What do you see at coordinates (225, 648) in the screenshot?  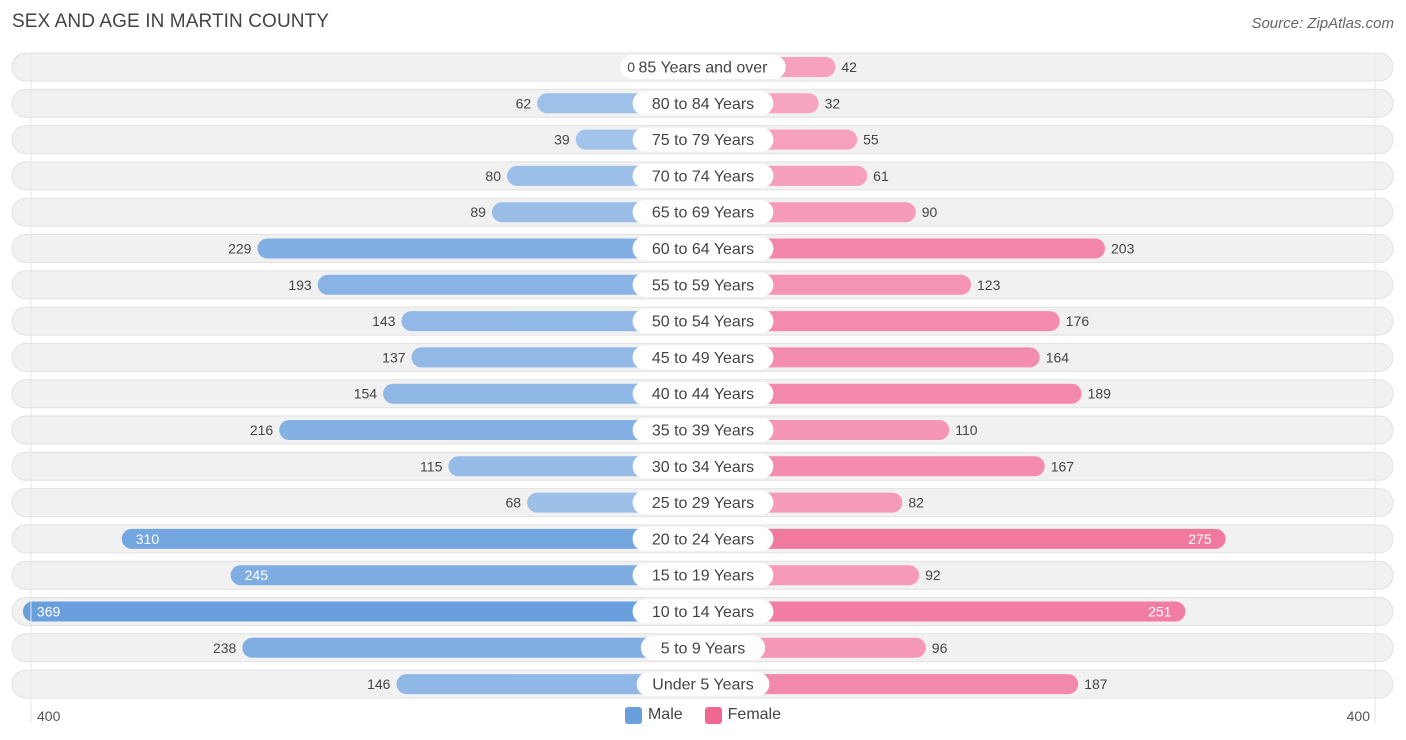 I see `value-label-male: 238` at bounding box center [225, 648].